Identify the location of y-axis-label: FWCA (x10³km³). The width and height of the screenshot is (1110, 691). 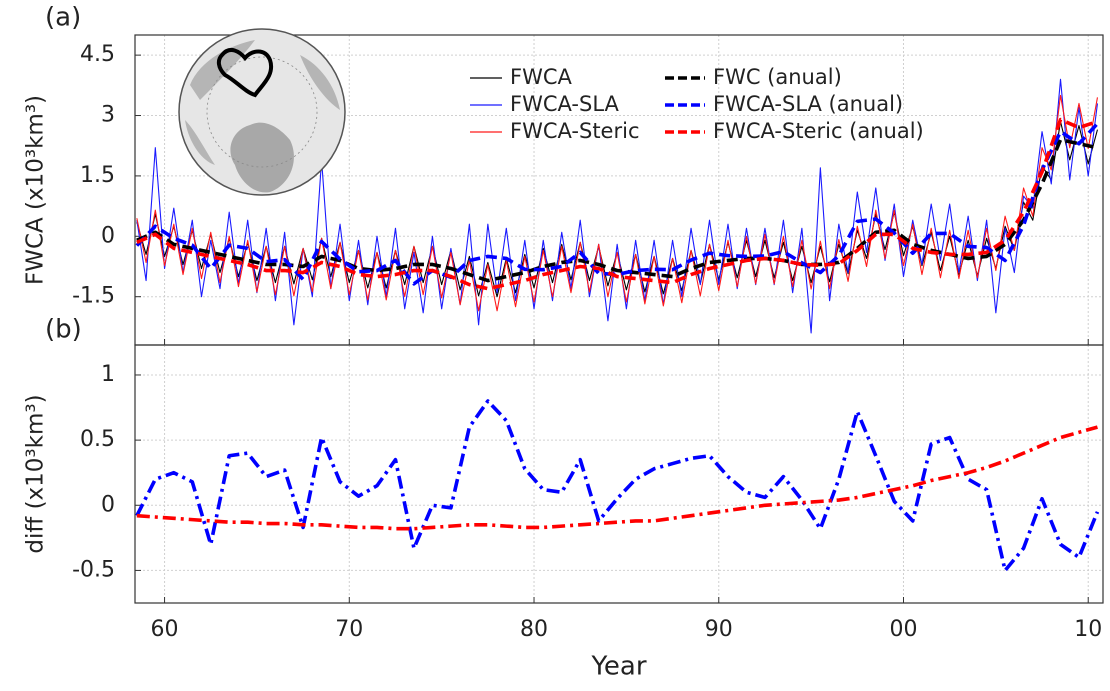
(36, 190).